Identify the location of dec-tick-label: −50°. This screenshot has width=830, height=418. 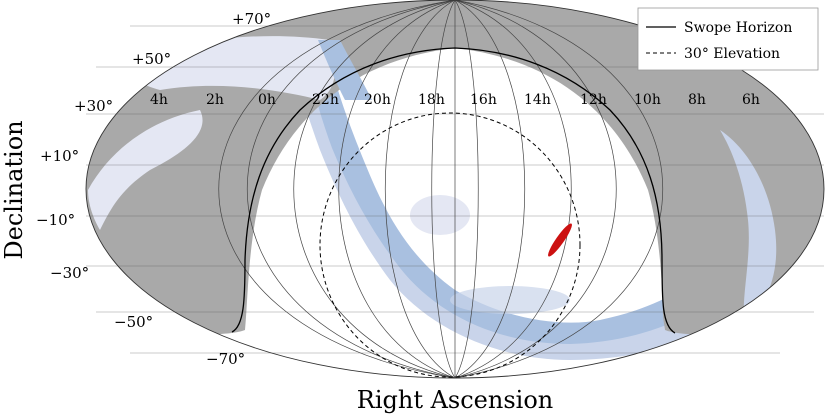
(133, 322).